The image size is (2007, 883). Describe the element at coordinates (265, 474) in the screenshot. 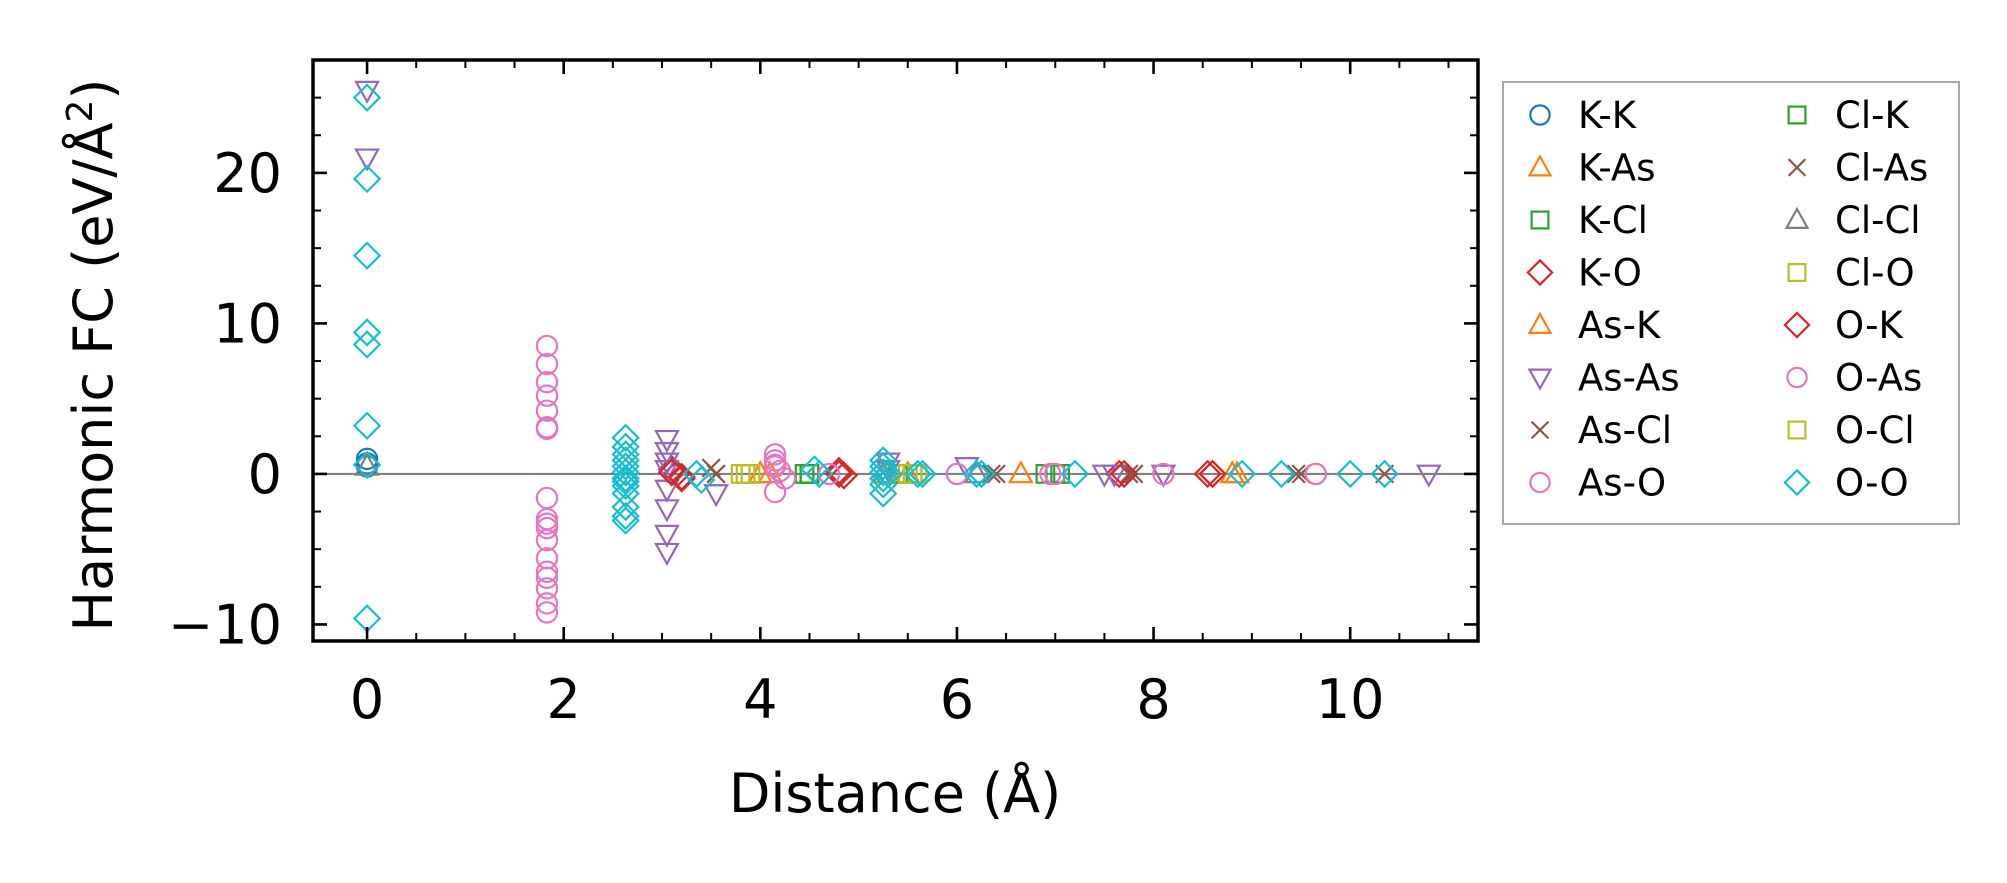

I see `y-tick-label: 0` at that location.